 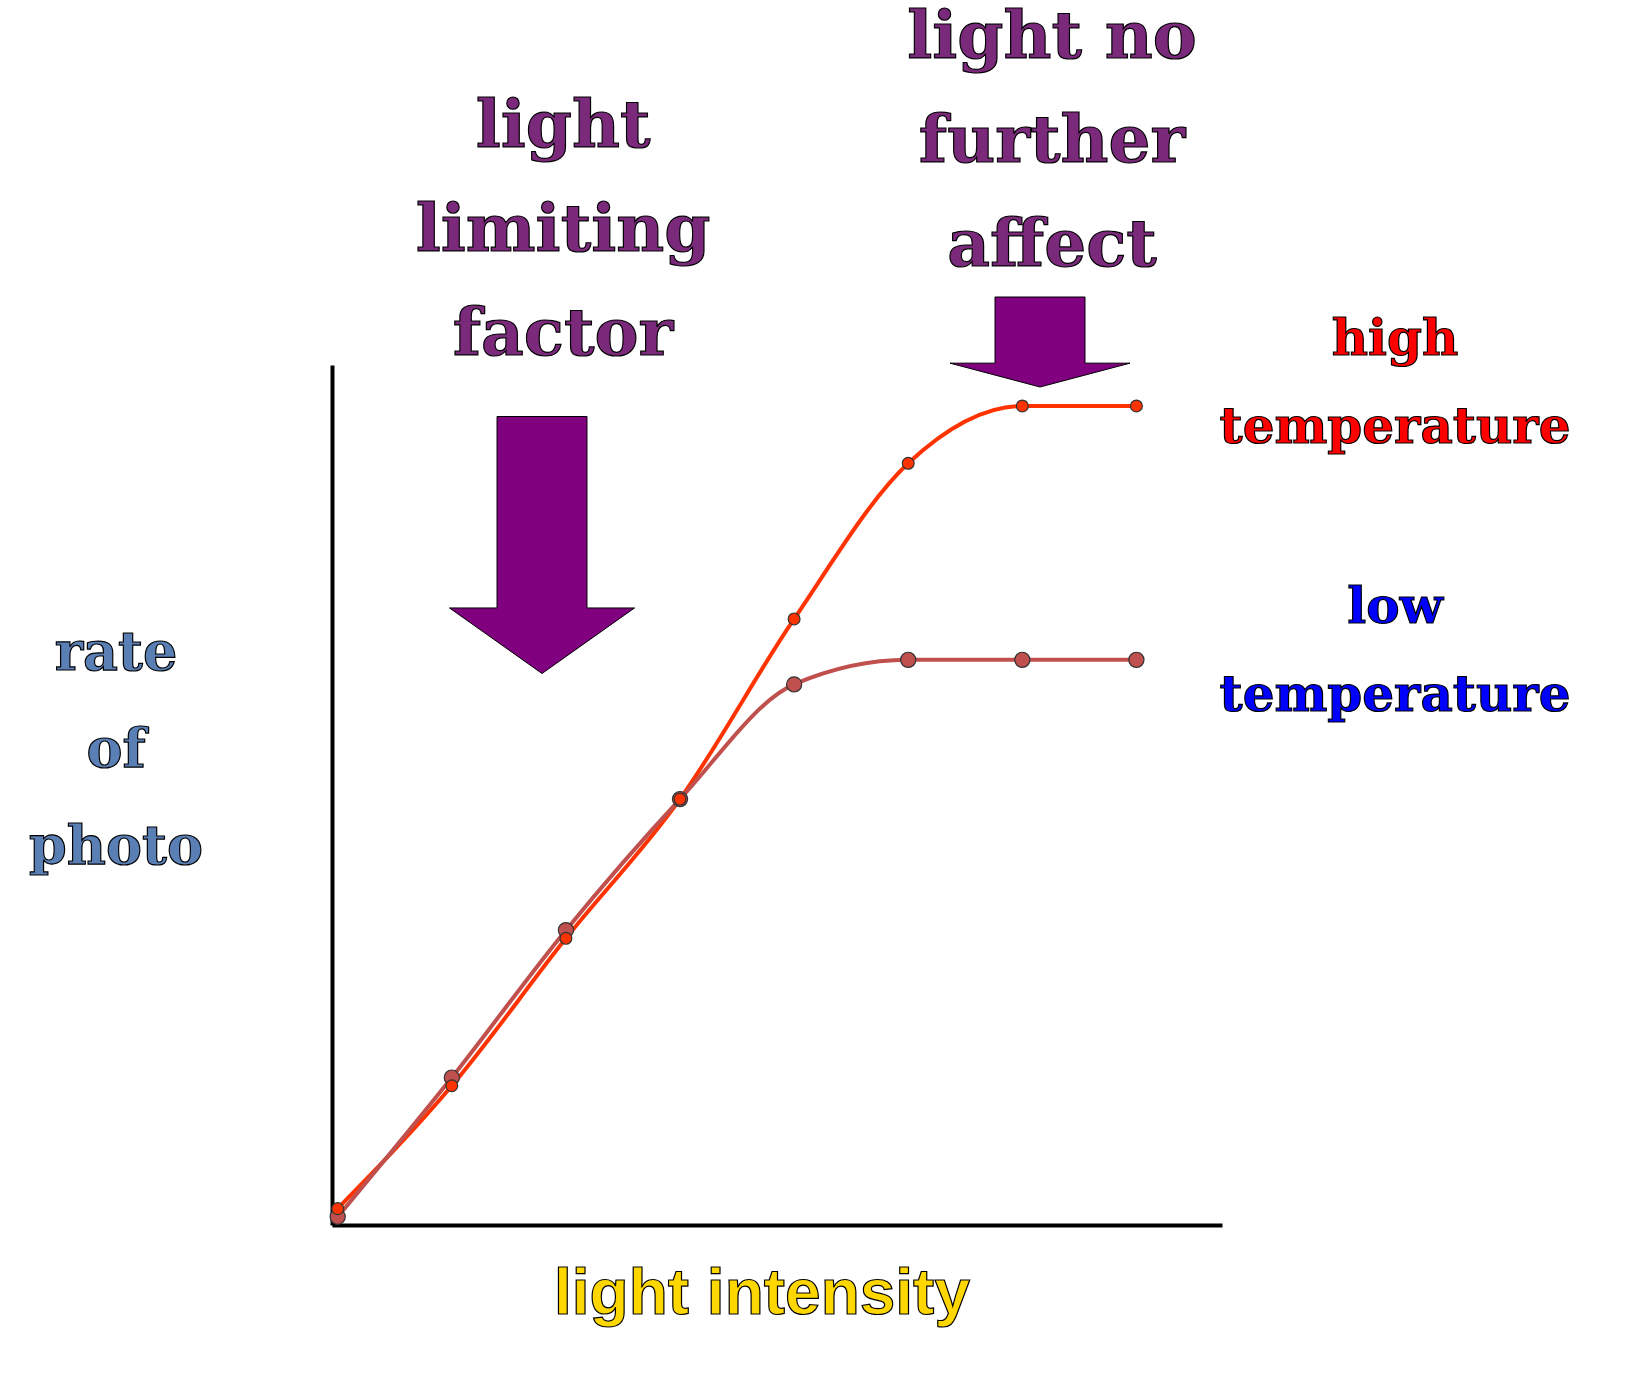 What do you see at coordinates (1052, 141) in the screenshot?
I see `text: light no further affect` at bounding box center [1052, 141].